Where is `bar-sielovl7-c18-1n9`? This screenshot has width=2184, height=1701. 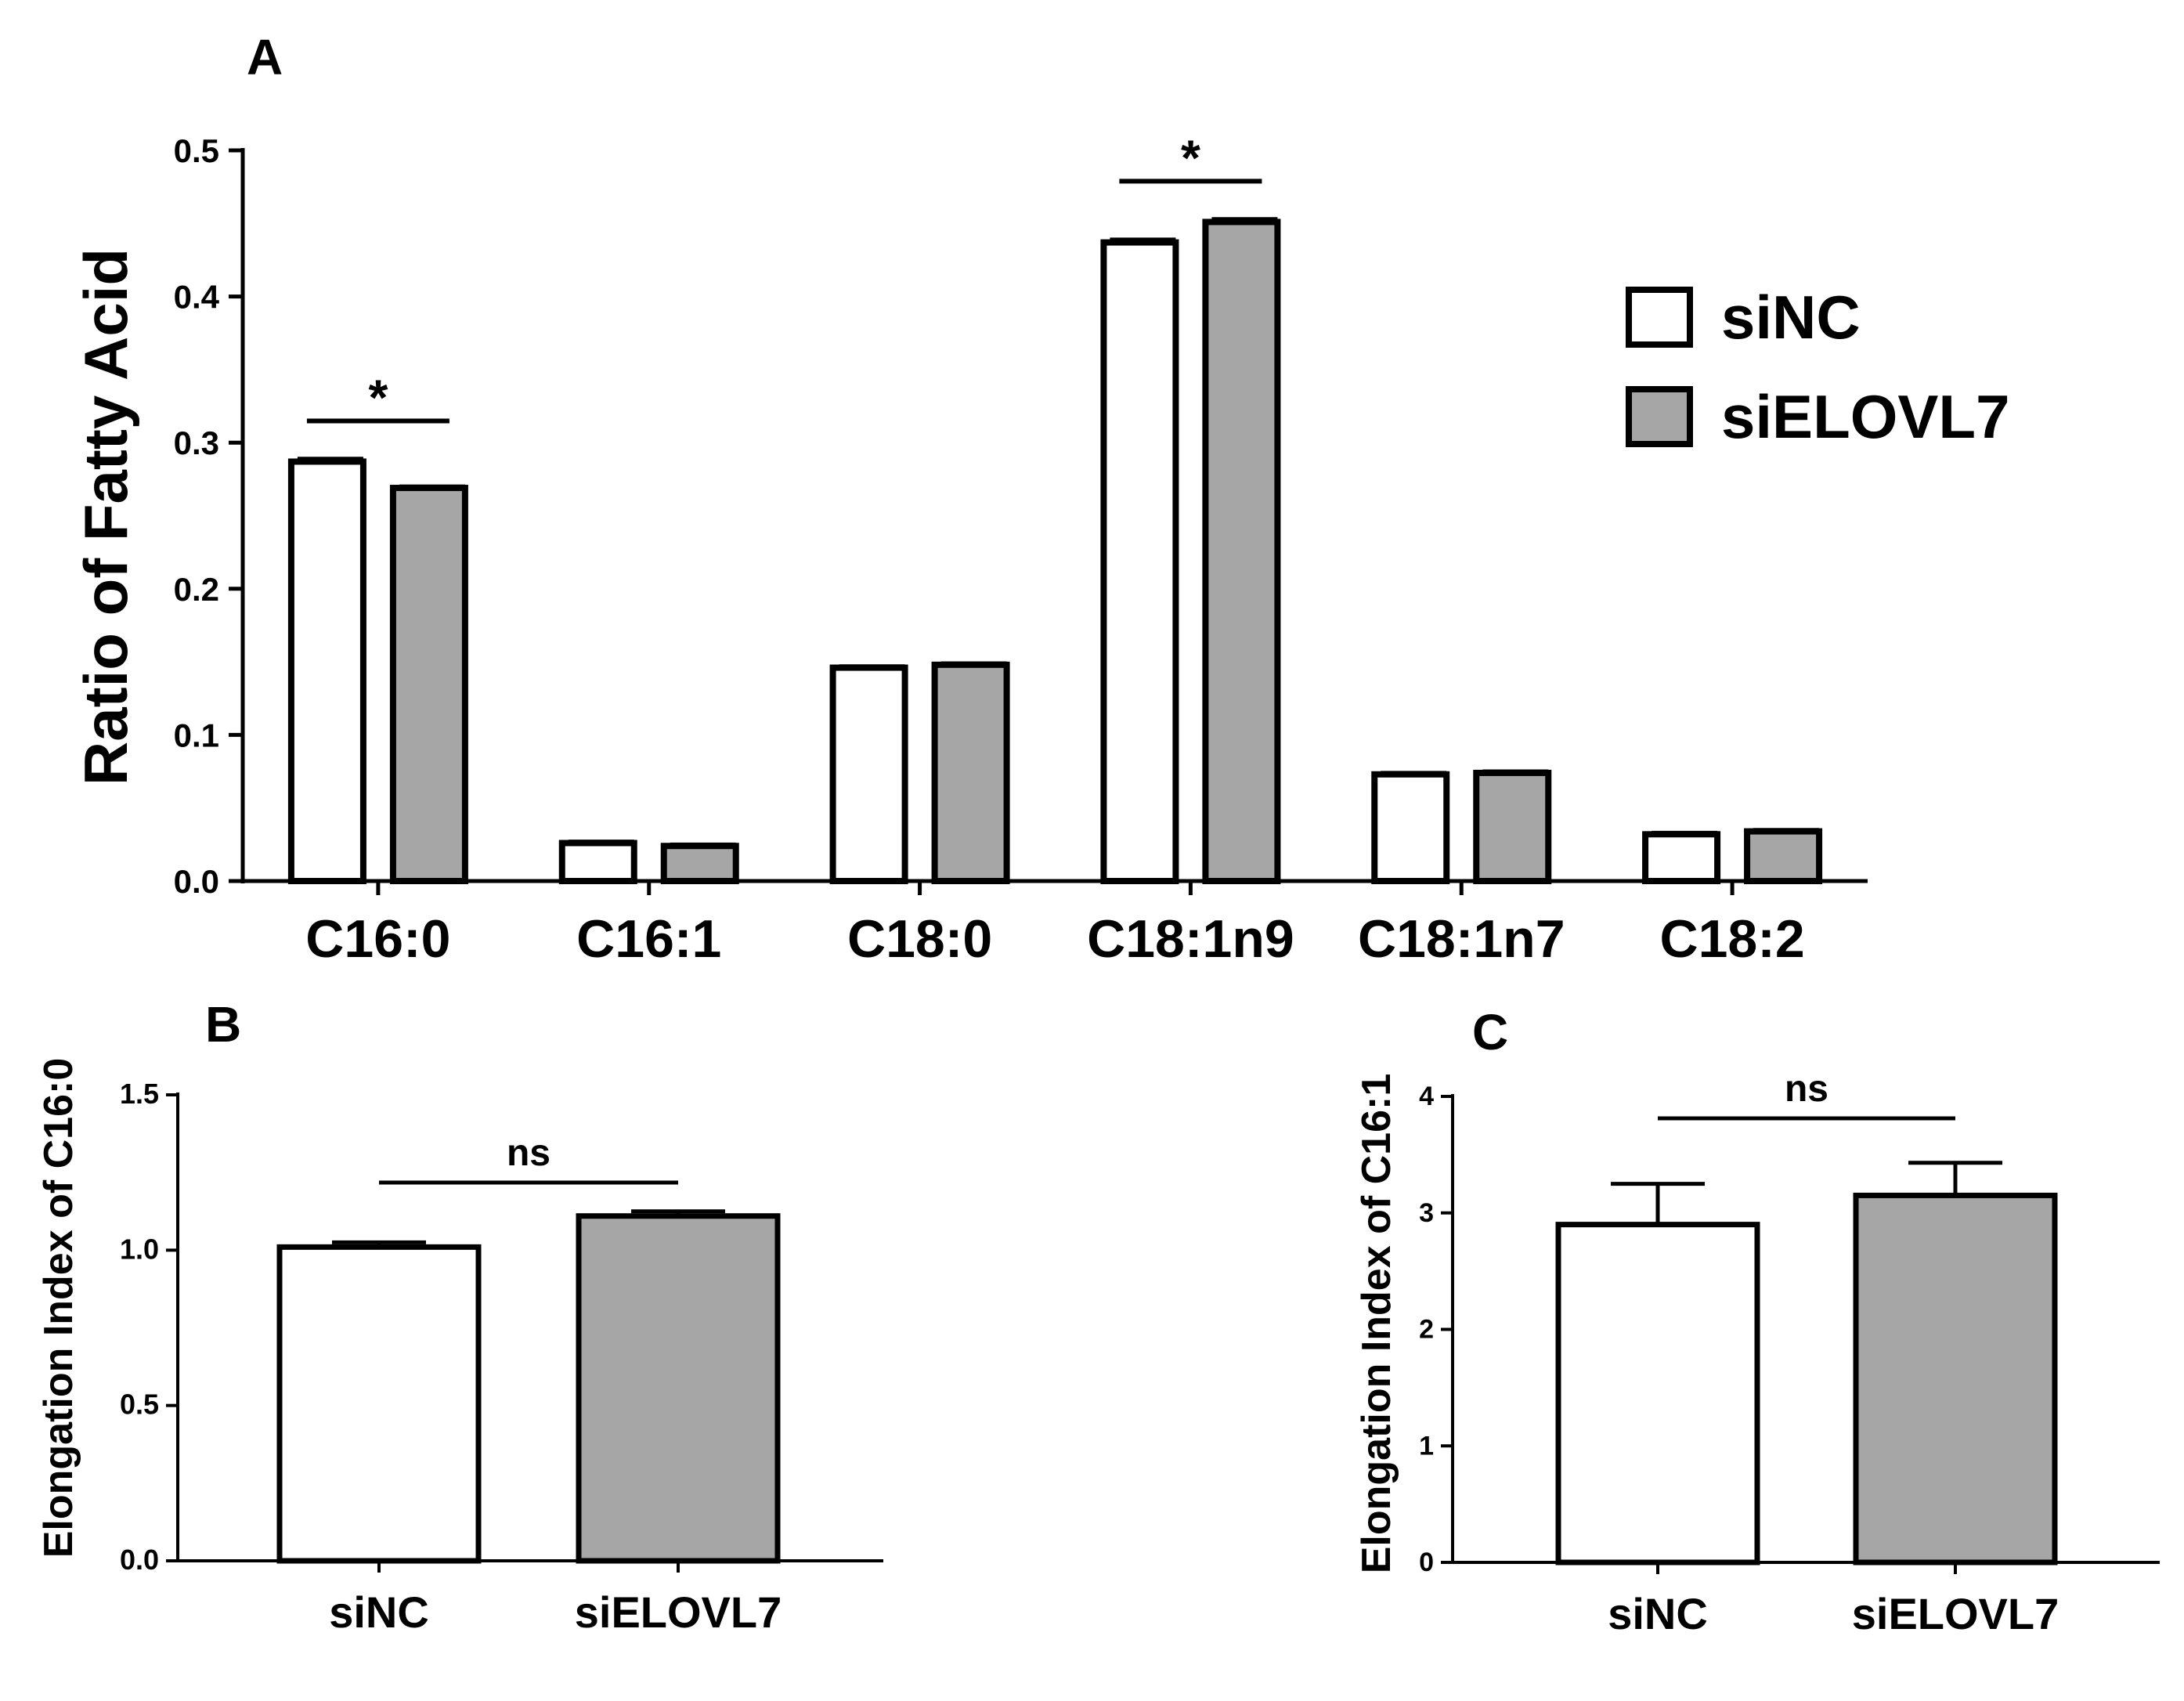
bar-sielovl7-c18-1n9 is located at coordinates (1241, 551).